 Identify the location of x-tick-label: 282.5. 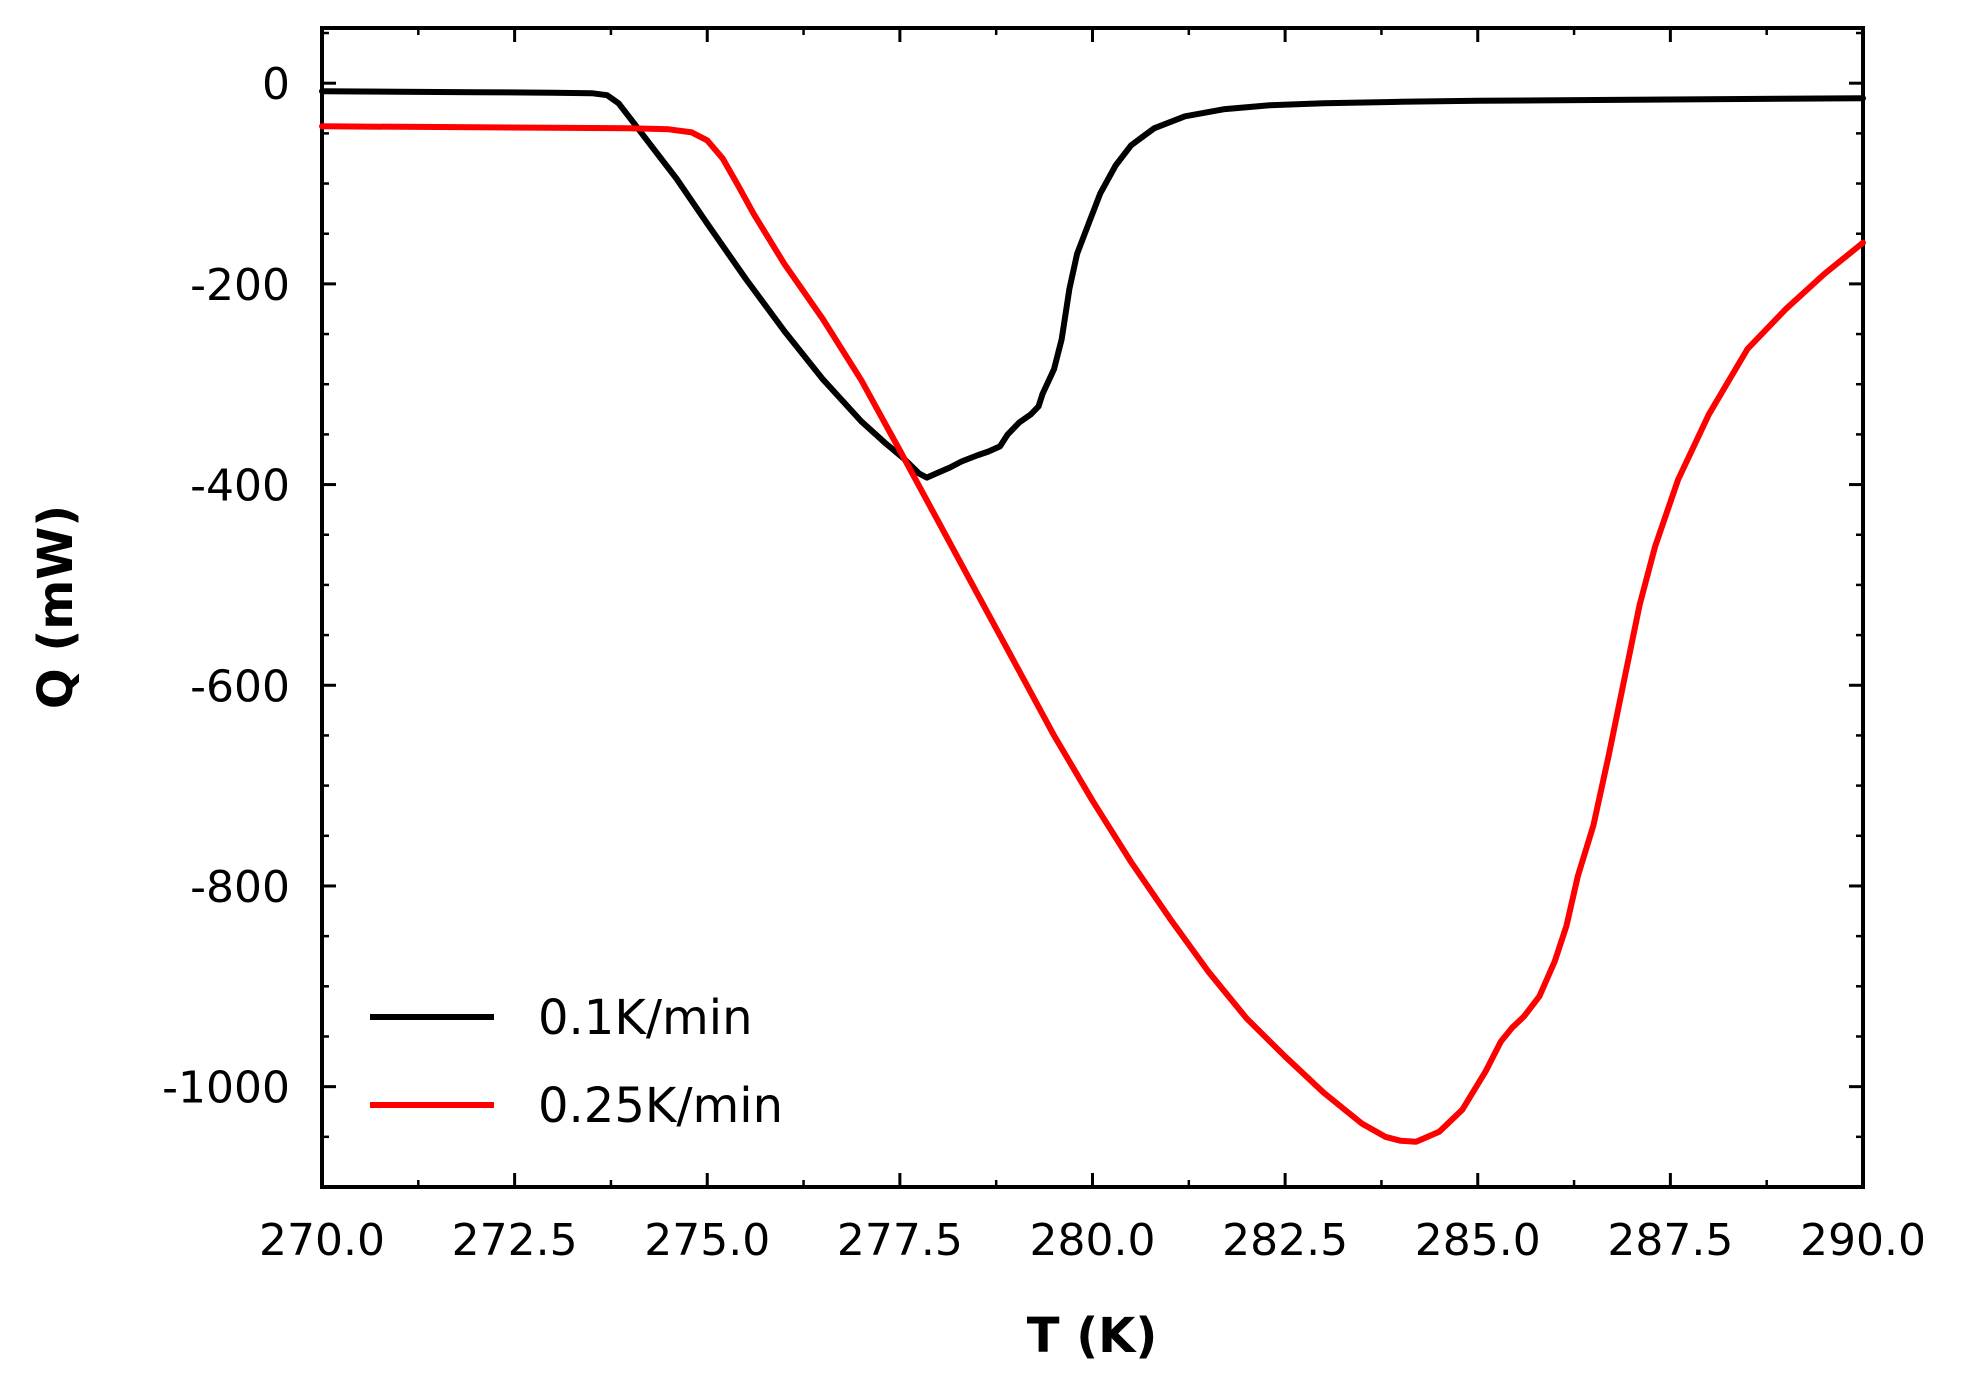
(1285, 1240).